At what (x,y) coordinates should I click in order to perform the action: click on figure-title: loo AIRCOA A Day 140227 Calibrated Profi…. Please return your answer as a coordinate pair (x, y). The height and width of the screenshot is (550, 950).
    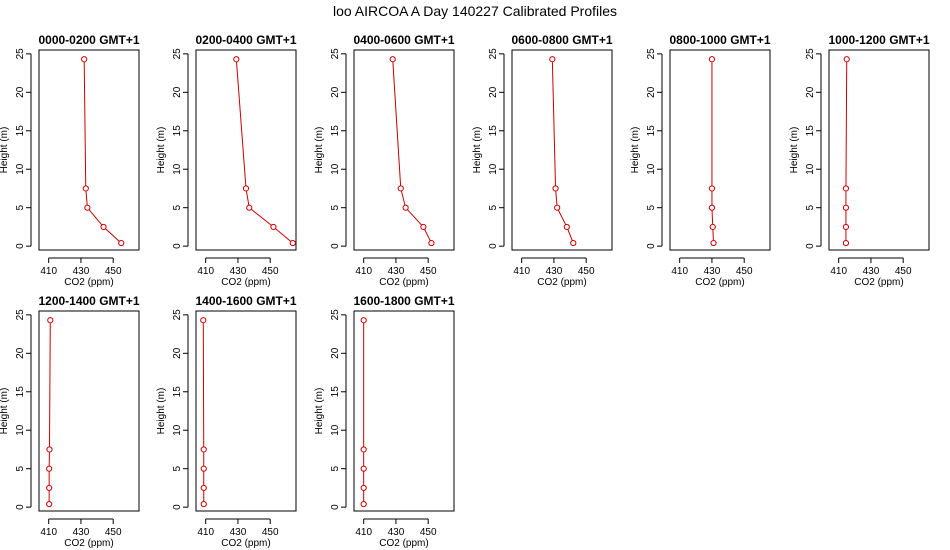
    Looking at the image, I should click on (475, 11).